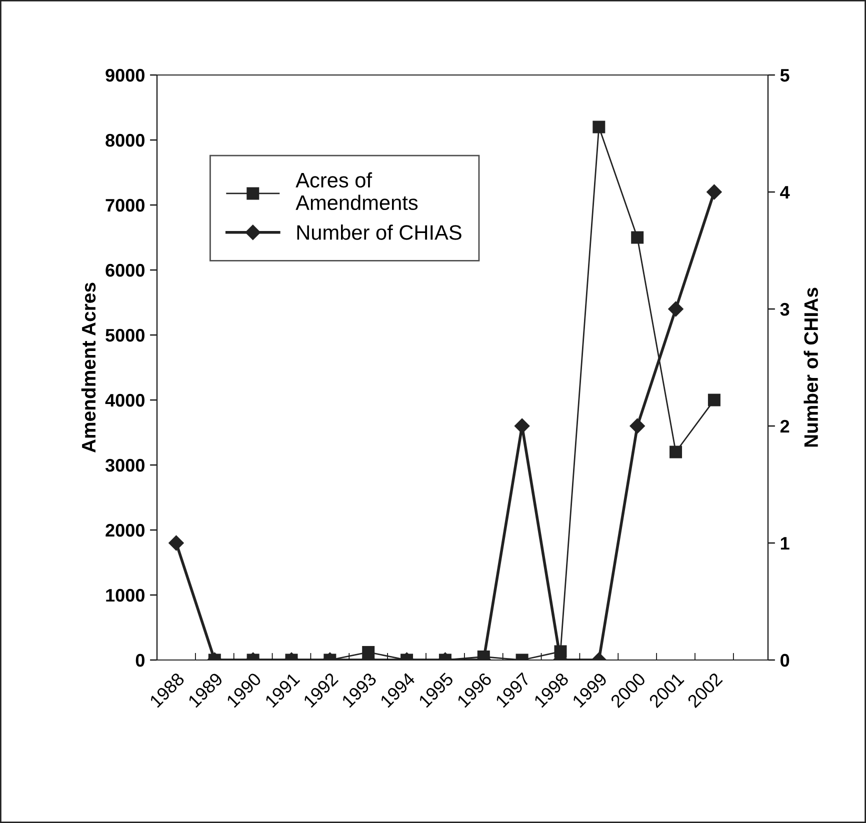 This screenshot has height=823, width=866. Describe the element at coordinates (785, 192) in the screenshot. I see `y2-tick-label: 4` at that location.